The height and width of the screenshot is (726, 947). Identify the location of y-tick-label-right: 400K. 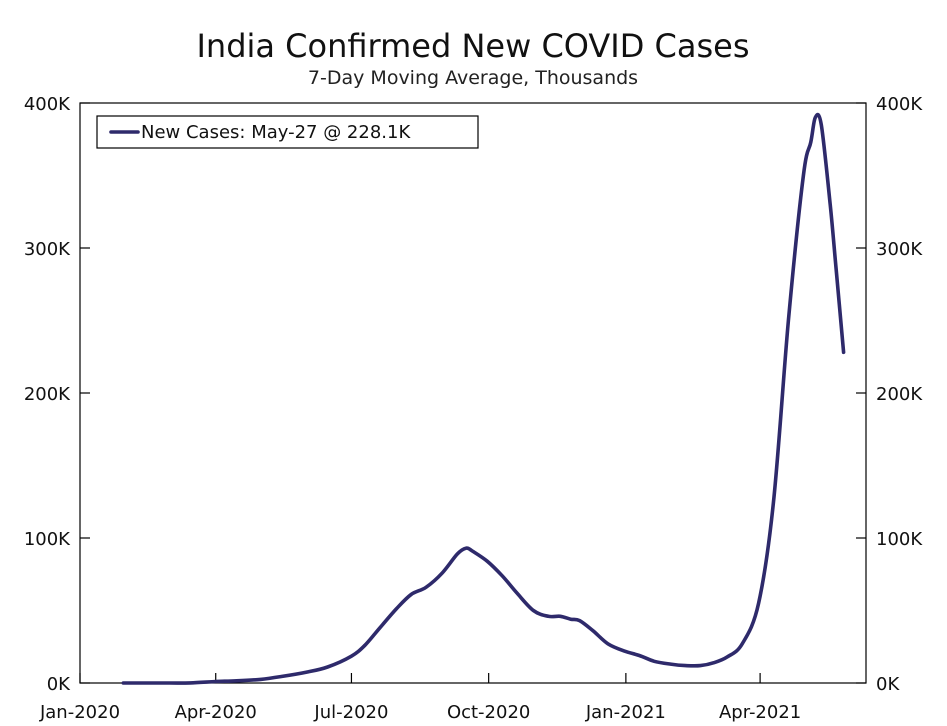
(899, 104).